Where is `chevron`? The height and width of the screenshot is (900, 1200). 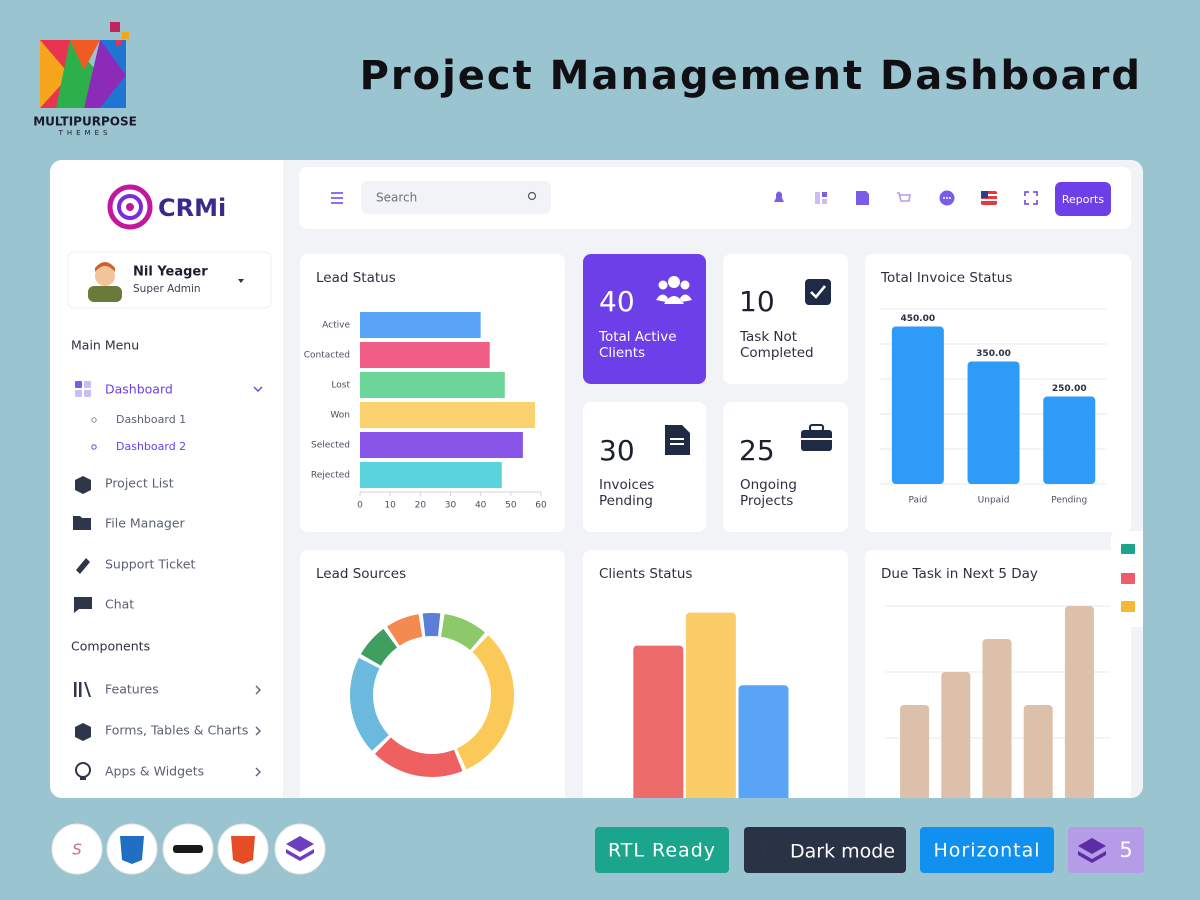
chevron is located at coordinates (258, 389).